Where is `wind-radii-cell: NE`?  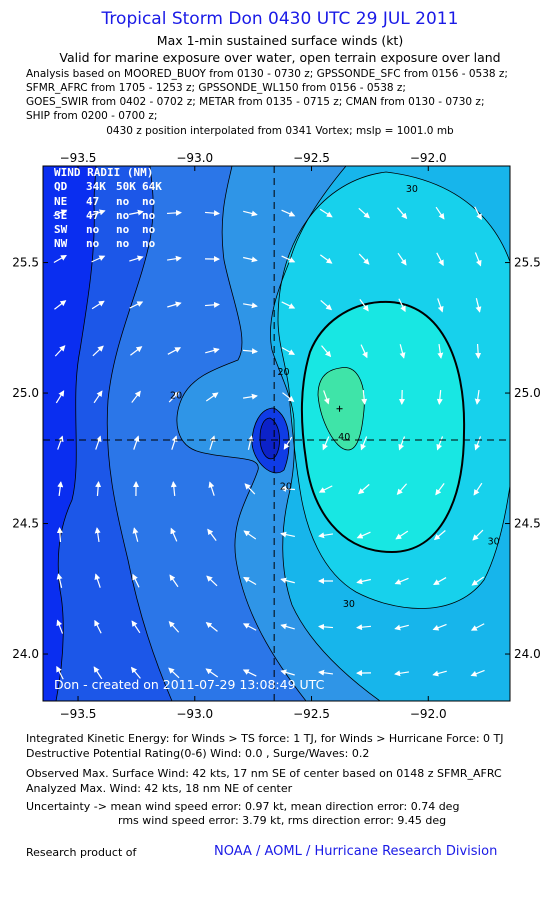 wind-radii-cell: NE is located at coordinates (60, 201).